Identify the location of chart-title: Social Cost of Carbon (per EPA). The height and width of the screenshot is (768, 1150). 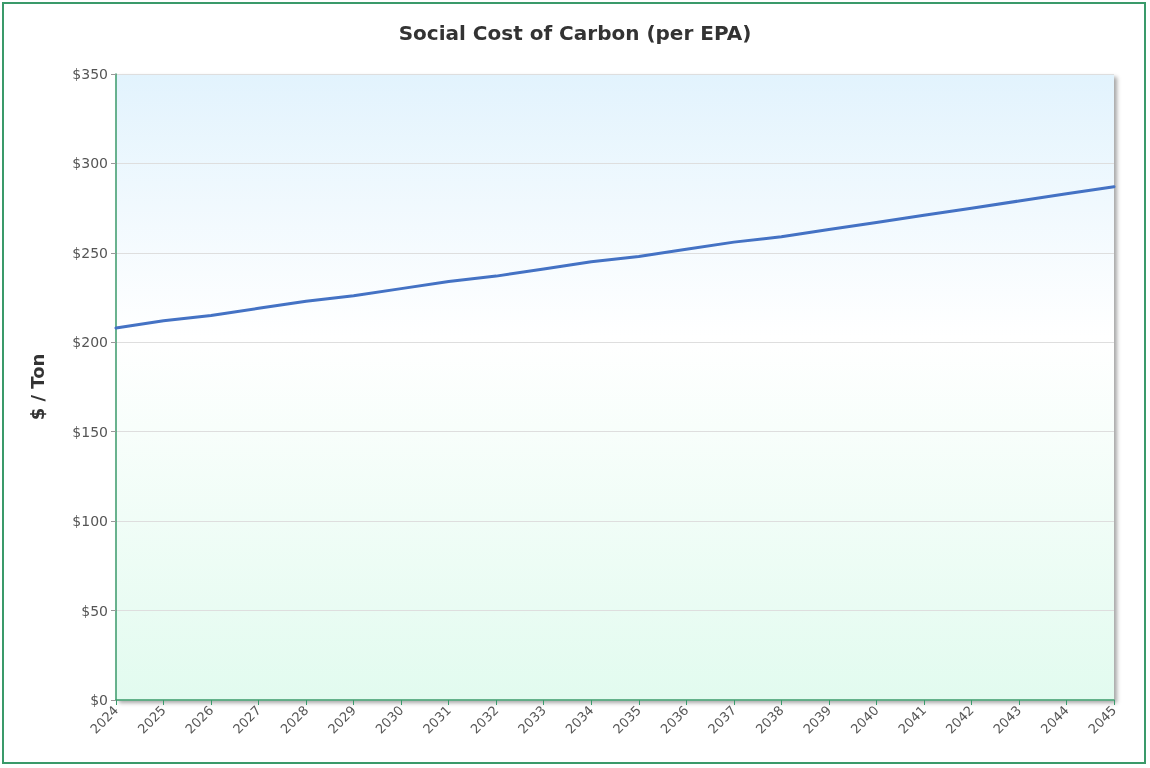
(575, 33).